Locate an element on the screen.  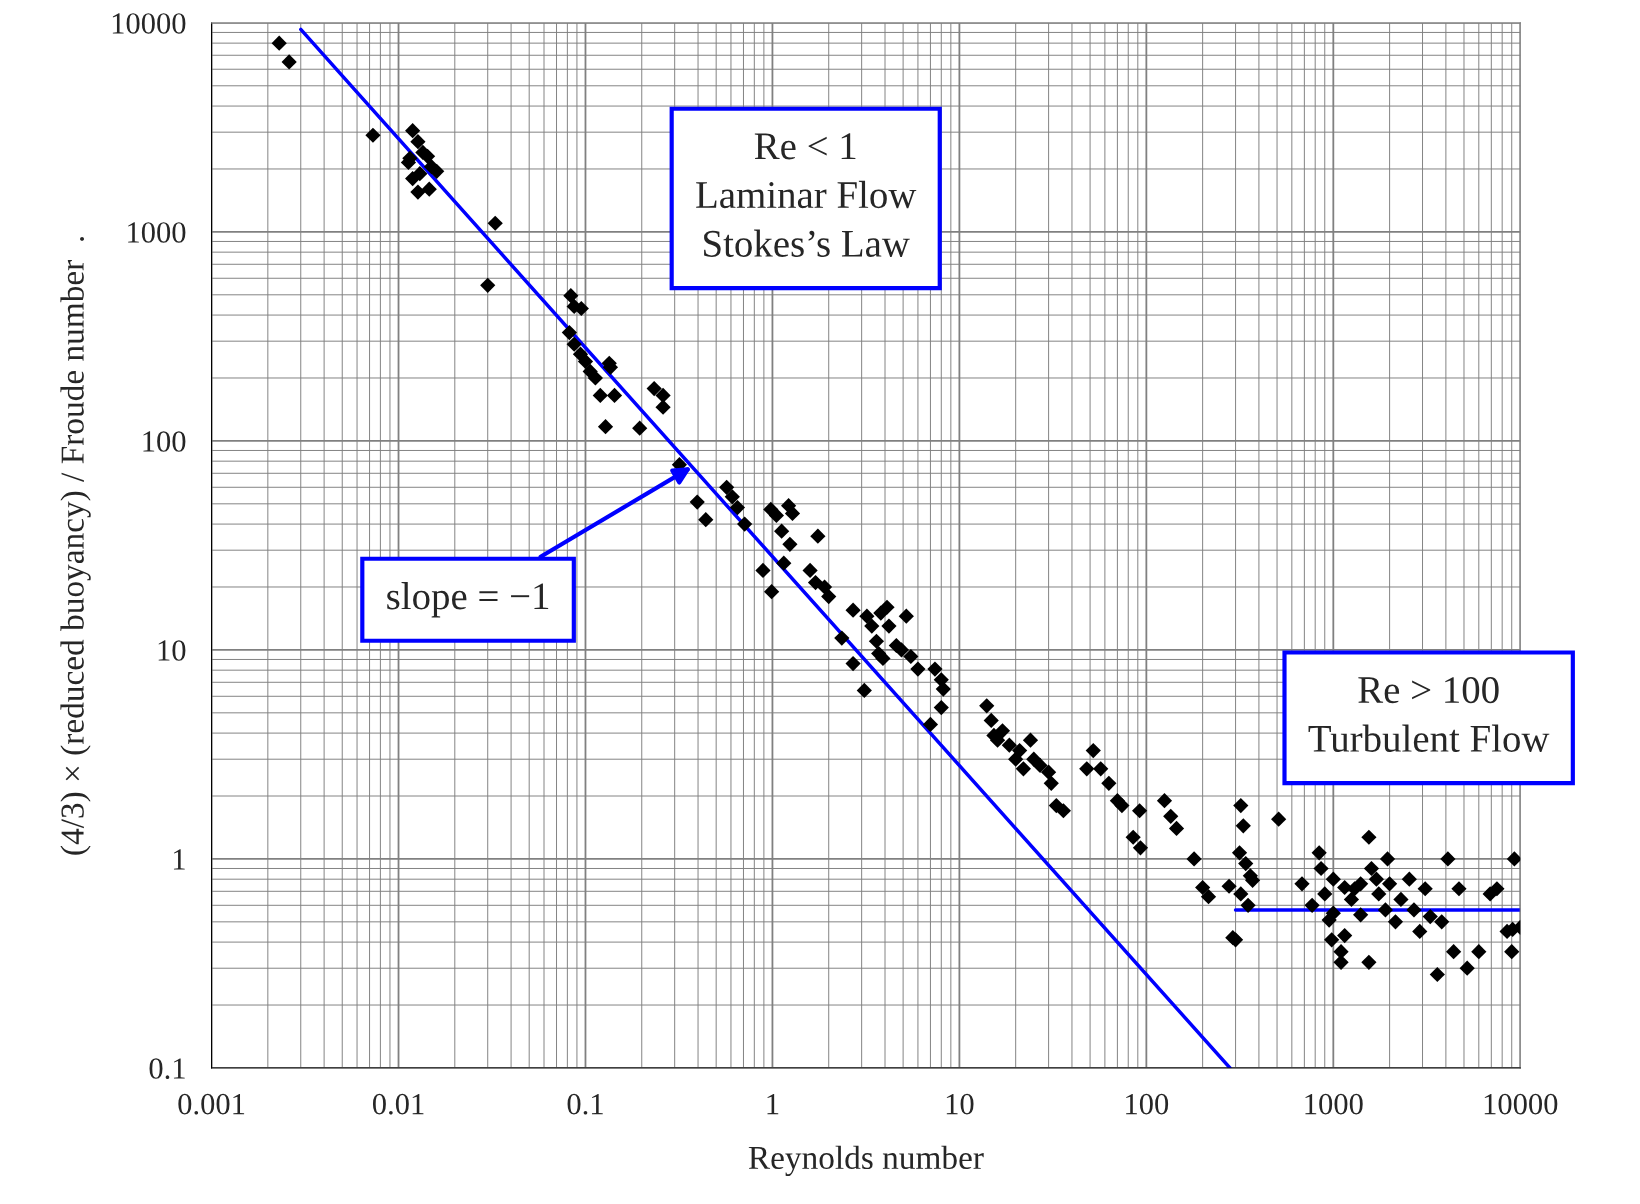
y-tick-label: 0.1 is located at coordinates (167, 1068).